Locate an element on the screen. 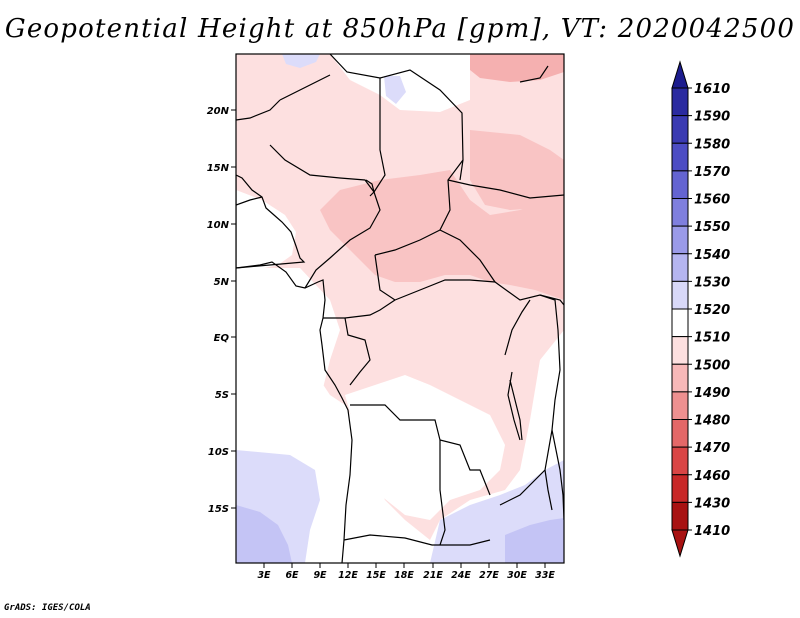  lon-label-12e: 12E is located at coordinates (348, 575).